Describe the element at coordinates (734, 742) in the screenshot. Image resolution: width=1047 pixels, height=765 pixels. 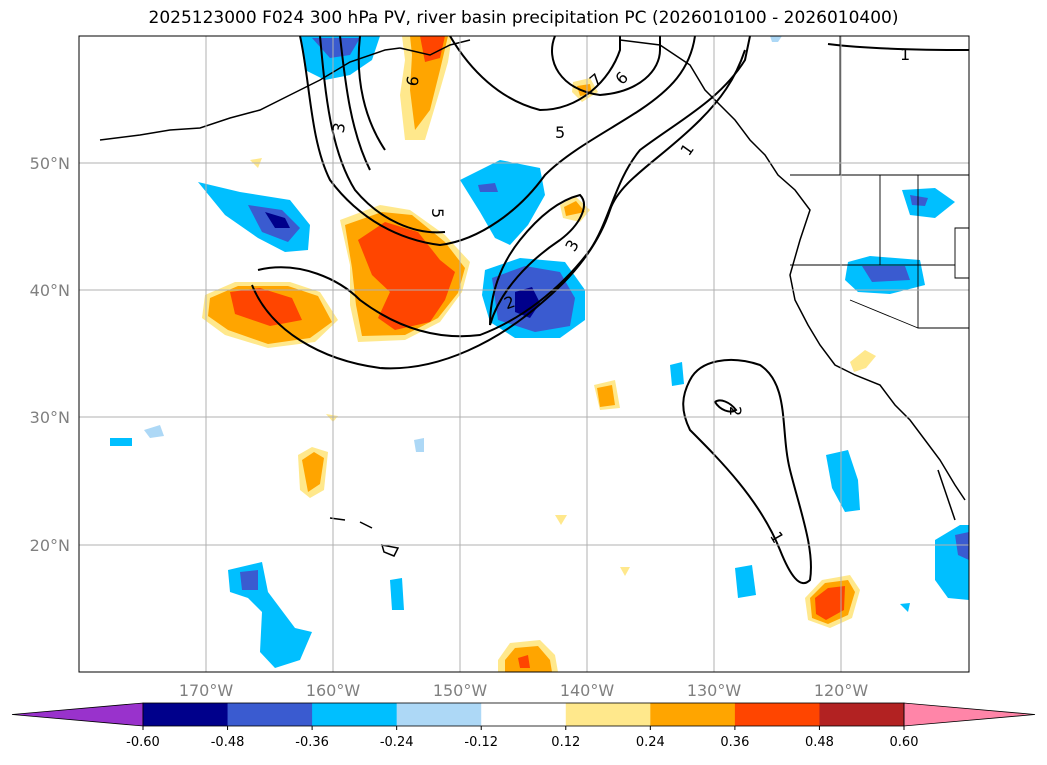
I see `colorbar-tick-label: 0.36` at that location.